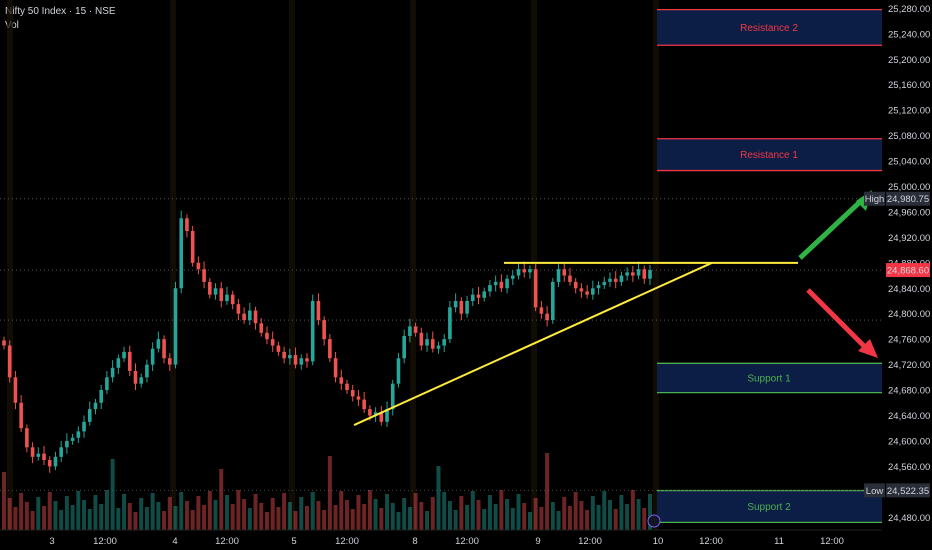 The image size is (932, 550). I want to click on zone-label: Resistance 1, so click(769, 155).